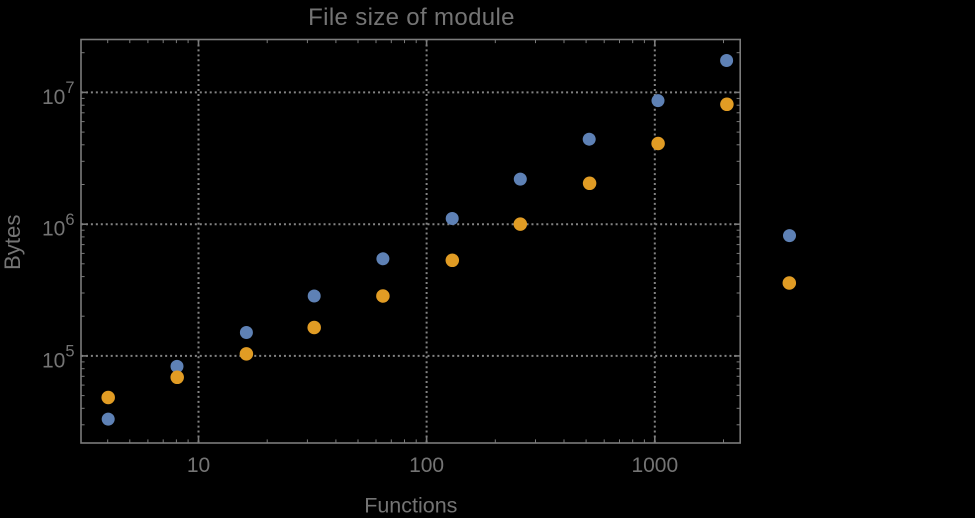  I want to click on svg-text: Bytes, so click(12, 242).